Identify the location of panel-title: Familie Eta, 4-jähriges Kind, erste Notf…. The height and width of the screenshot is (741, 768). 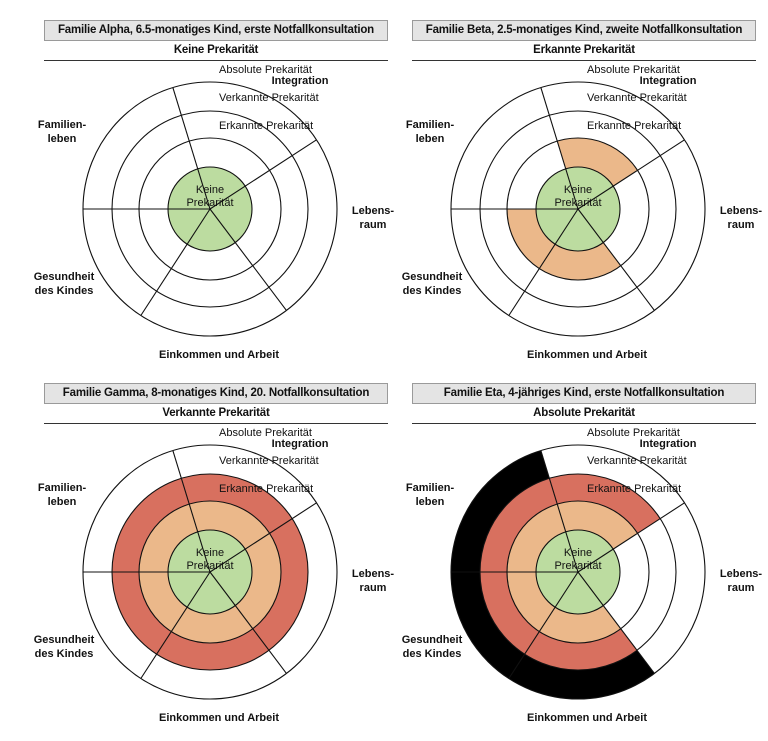
(584, 393).